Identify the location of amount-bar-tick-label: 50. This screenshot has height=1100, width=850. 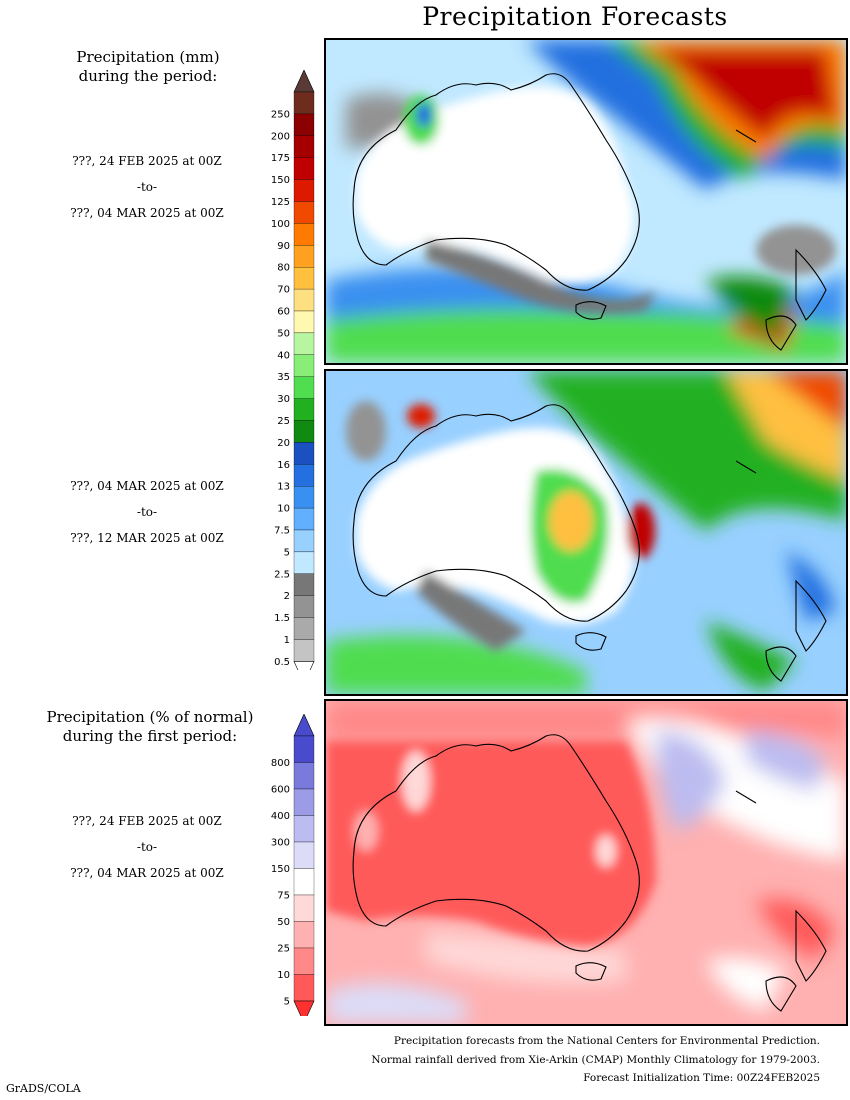
(283, 333).